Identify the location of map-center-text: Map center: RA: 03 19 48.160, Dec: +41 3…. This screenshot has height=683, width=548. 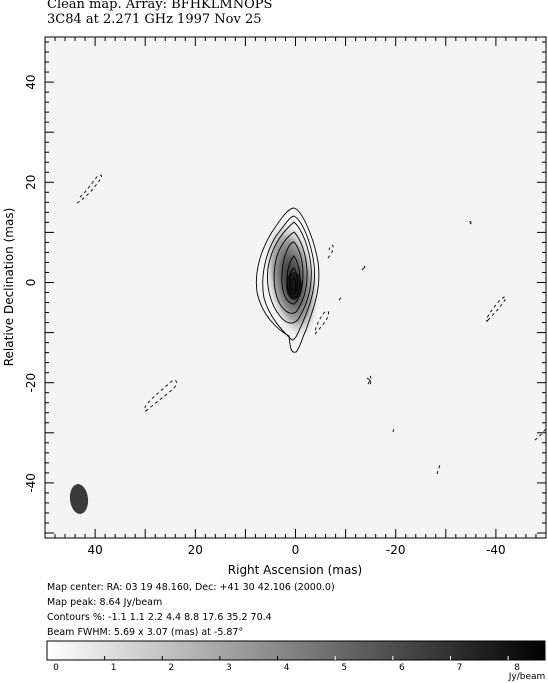
(191, 587).